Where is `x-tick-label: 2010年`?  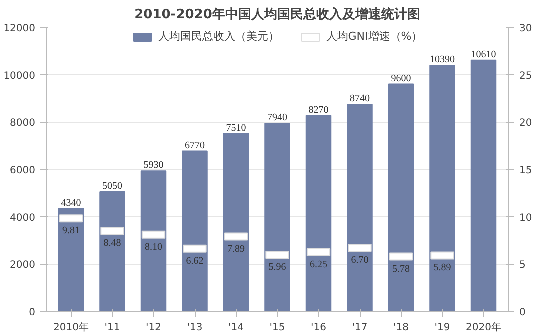 x-tick-label: 2010年 is located at coordinates (71, 328).